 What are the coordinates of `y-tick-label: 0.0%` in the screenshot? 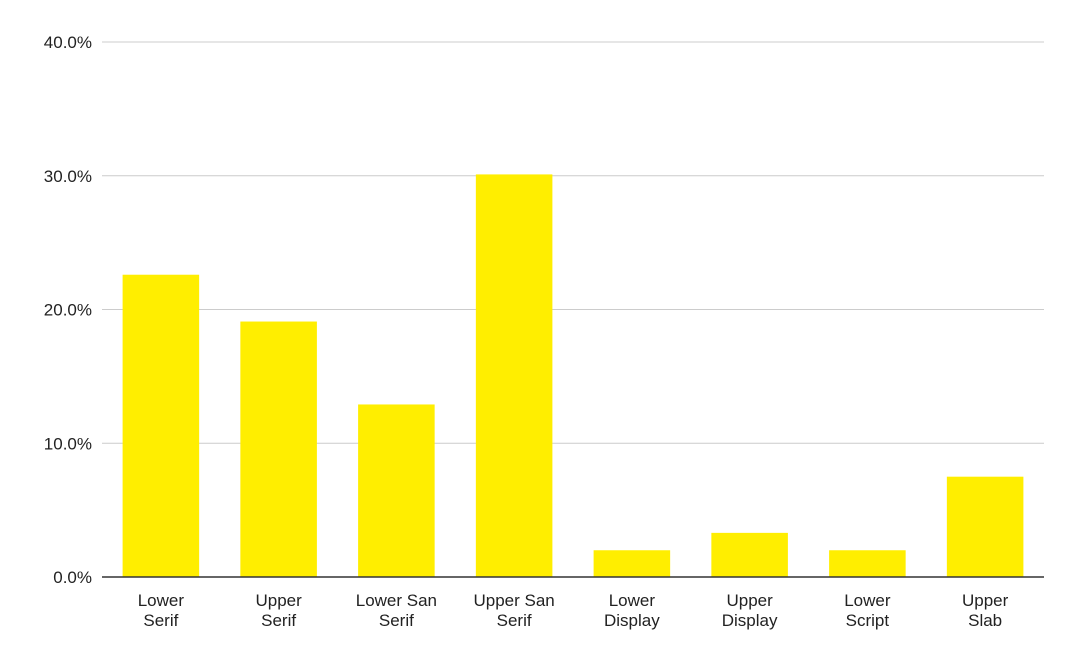 It's located at (72, 577).